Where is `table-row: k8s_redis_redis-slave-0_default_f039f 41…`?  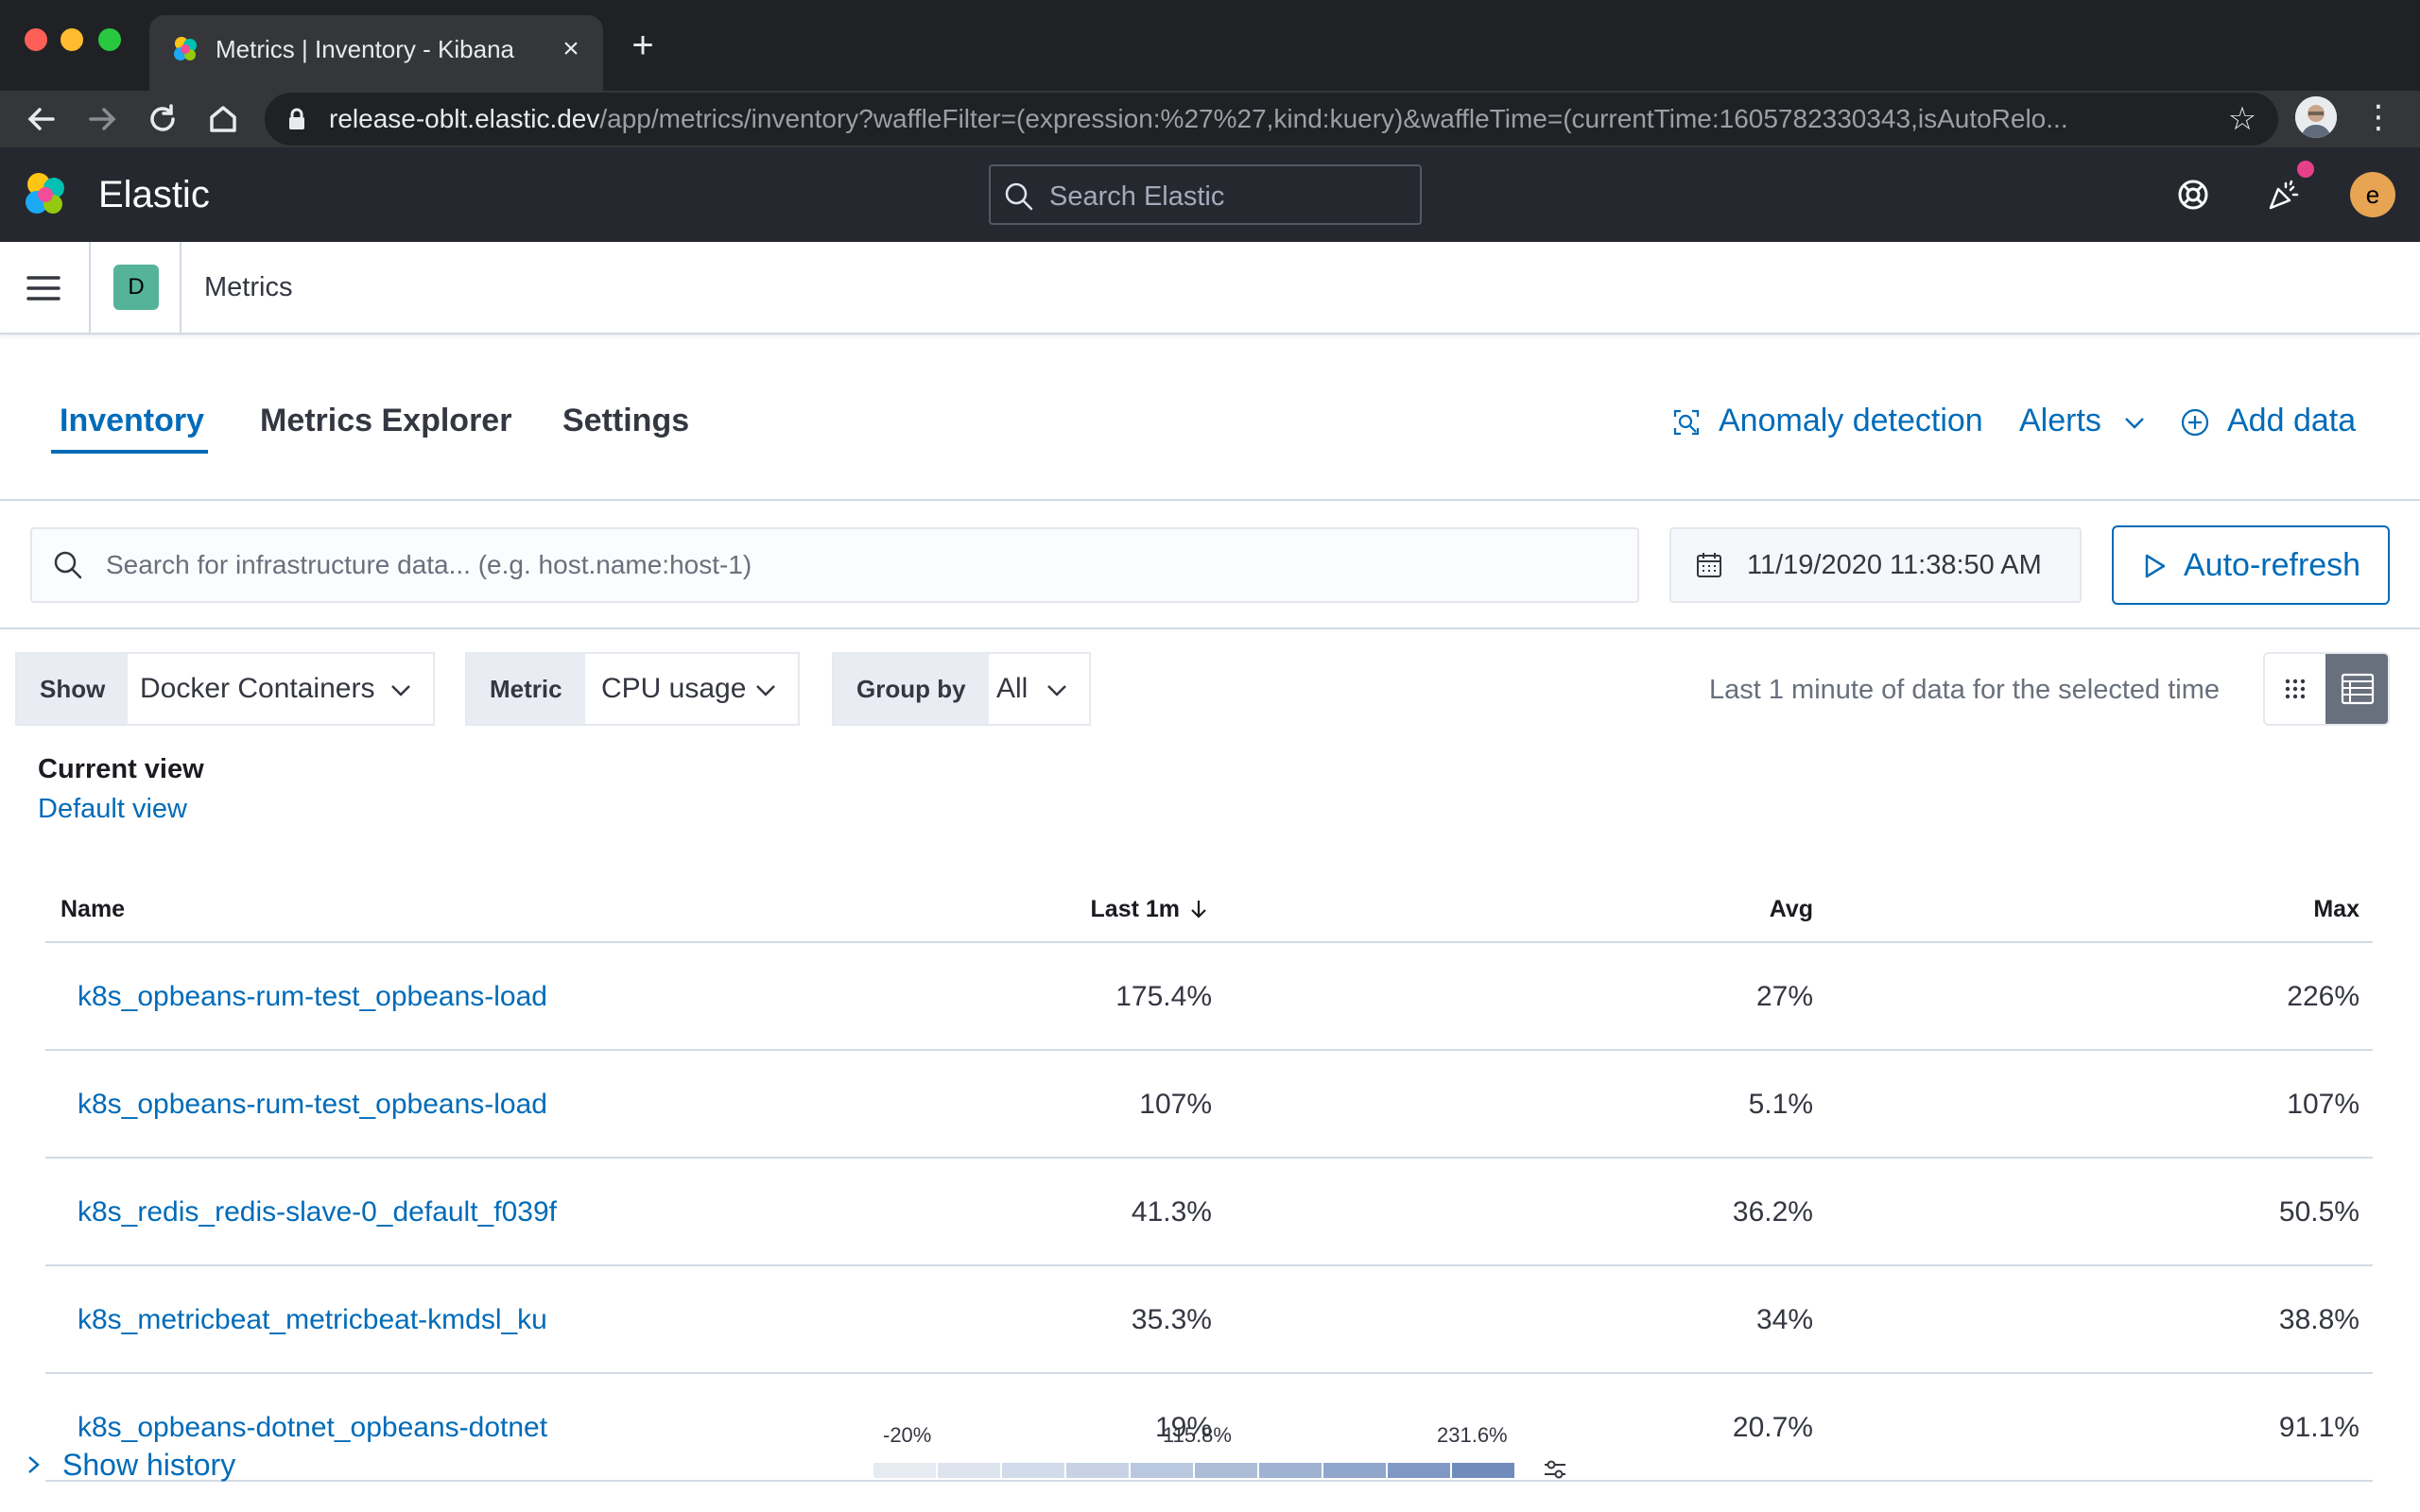
table-row: k8s_redis_redis-slave-0_default_f039f 41… is located at coordinates (1209, 1212).